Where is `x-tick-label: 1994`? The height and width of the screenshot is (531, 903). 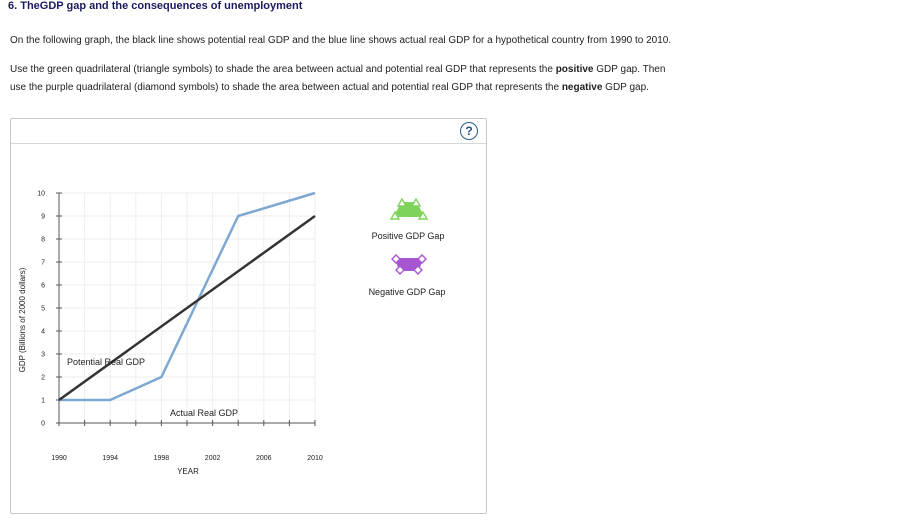 x-tick-label: 1994 is located at coordinates (110, 458).